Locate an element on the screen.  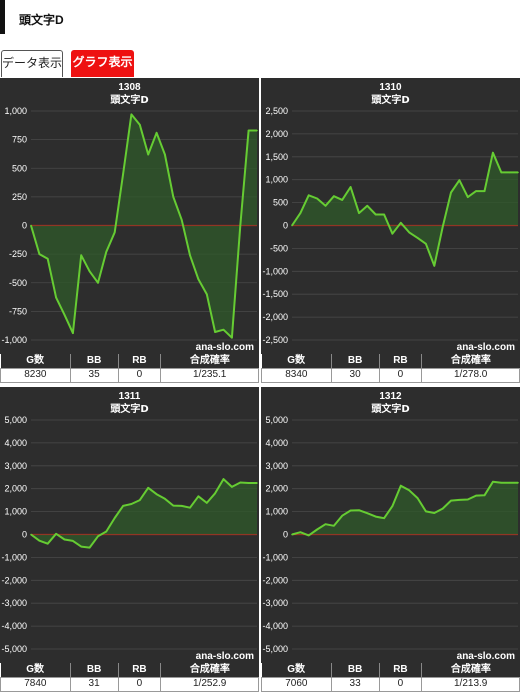
stats-table: G数 BB RB 合成確率 8230 35 0 1/235.1 is located at coordinates (129, 368).